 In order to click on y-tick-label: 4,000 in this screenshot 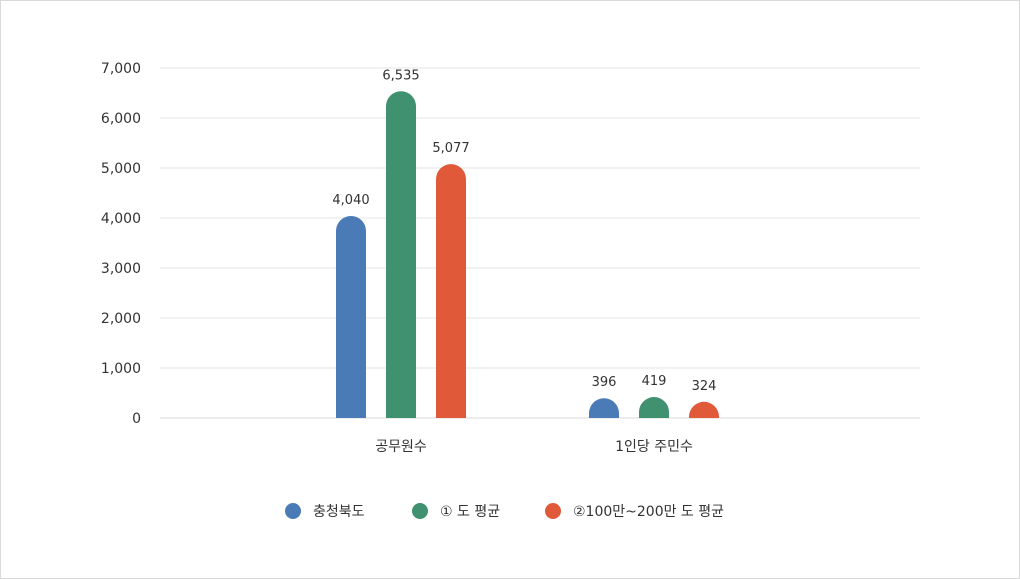, I will do `click(121, 219)`.